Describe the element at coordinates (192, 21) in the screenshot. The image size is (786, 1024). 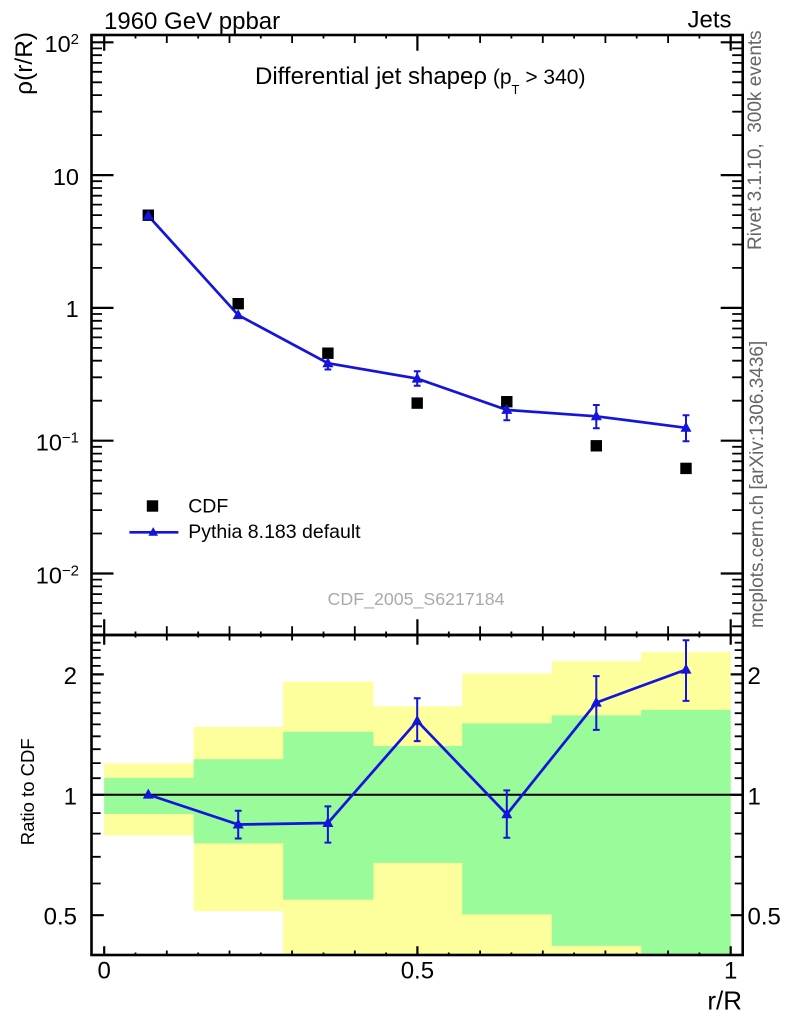
I see `svg-text: 1960 GeV ppbar` at that location.